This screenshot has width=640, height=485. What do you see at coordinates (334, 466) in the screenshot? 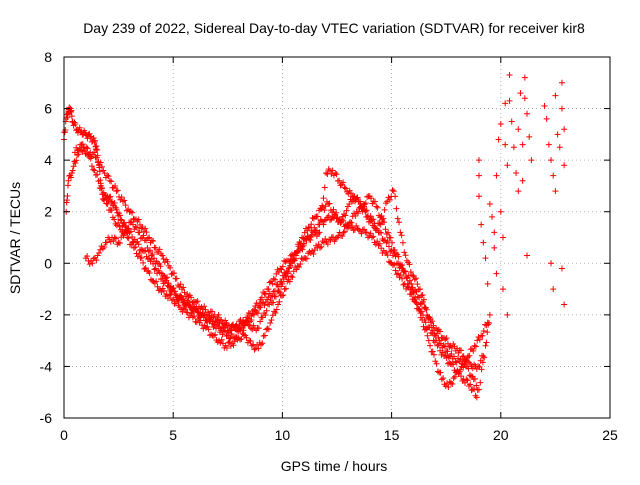
I see `x-axis-label: GPS time / hours` at bounding box center [334, 466].